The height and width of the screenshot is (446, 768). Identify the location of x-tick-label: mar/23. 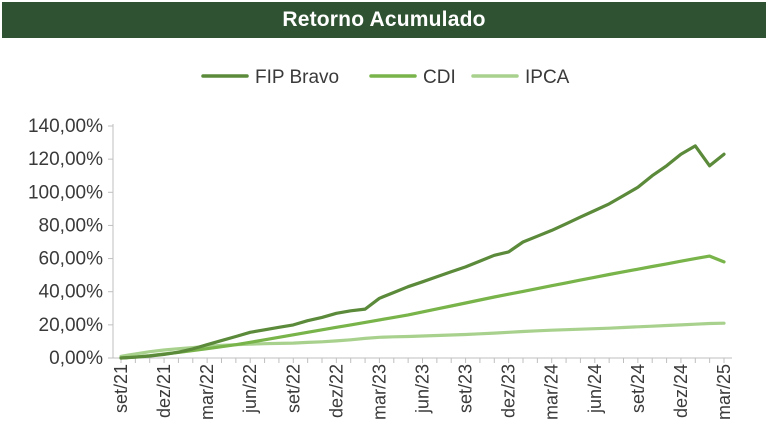
(379, 392).